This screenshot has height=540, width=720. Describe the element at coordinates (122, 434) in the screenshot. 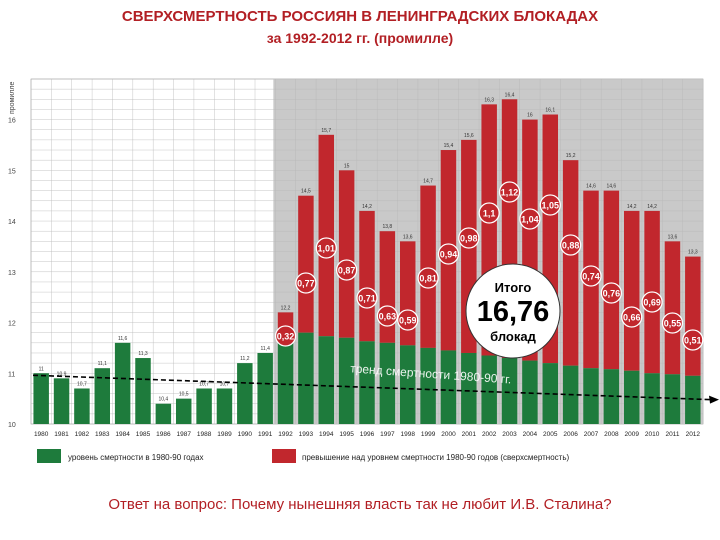

I see `year-label: 1984` at that location.